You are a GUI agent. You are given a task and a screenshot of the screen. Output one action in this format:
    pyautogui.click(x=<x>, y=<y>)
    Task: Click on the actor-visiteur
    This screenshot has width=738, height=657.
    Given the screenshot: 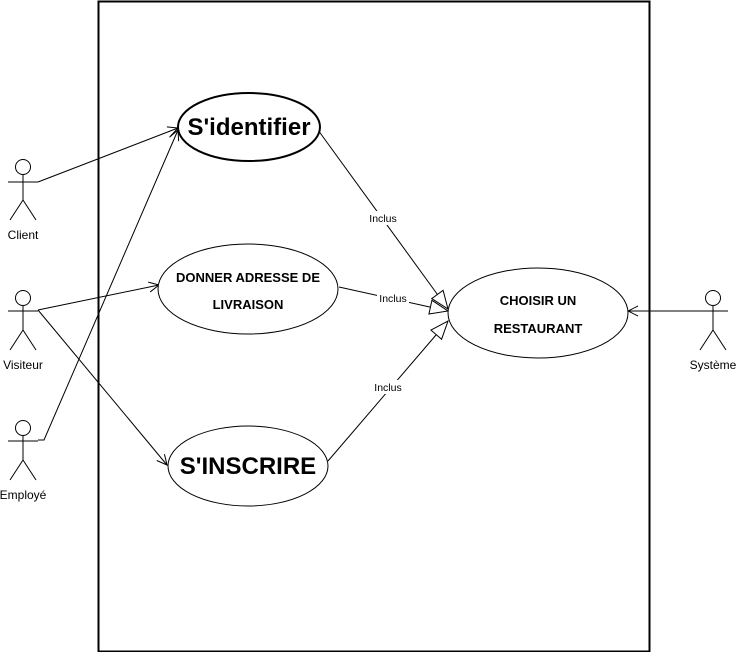 What is the action you would take?
    pyautogui.click(x=23, y=320)
    